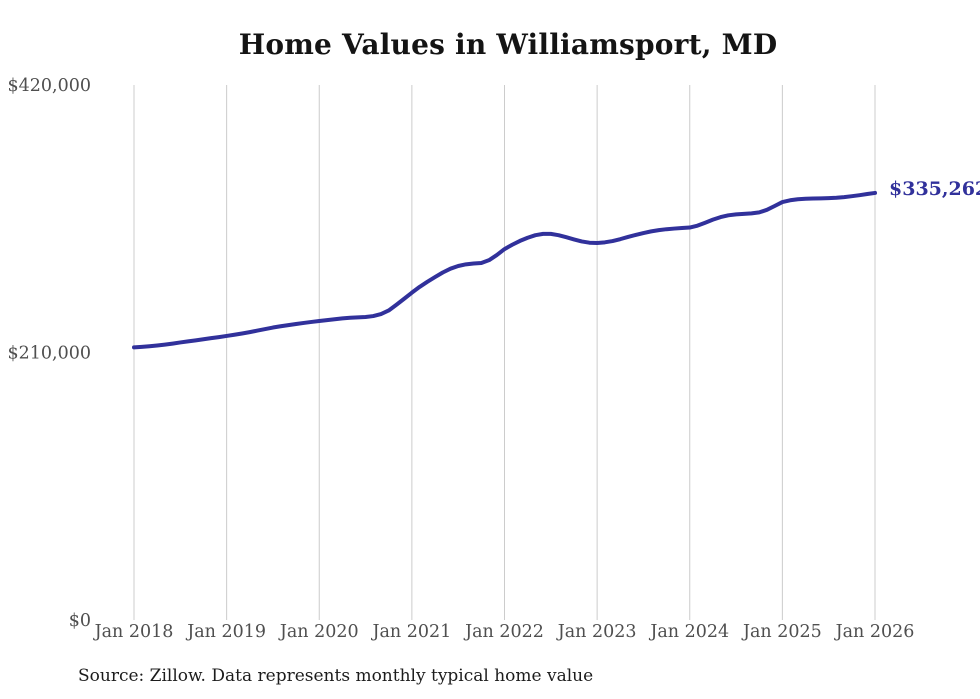 The image size is (980, 699). What do you see at coordinates (410, 632) in the screenshot?
I see `x-axis-tick-label: Jan 2021` at bounding box center [410, 632].